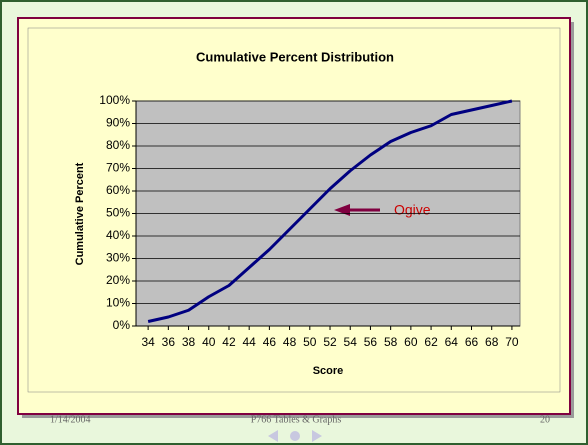  I want to click on chart-title: Cumulative Percent Distribution, so click(295, 56).